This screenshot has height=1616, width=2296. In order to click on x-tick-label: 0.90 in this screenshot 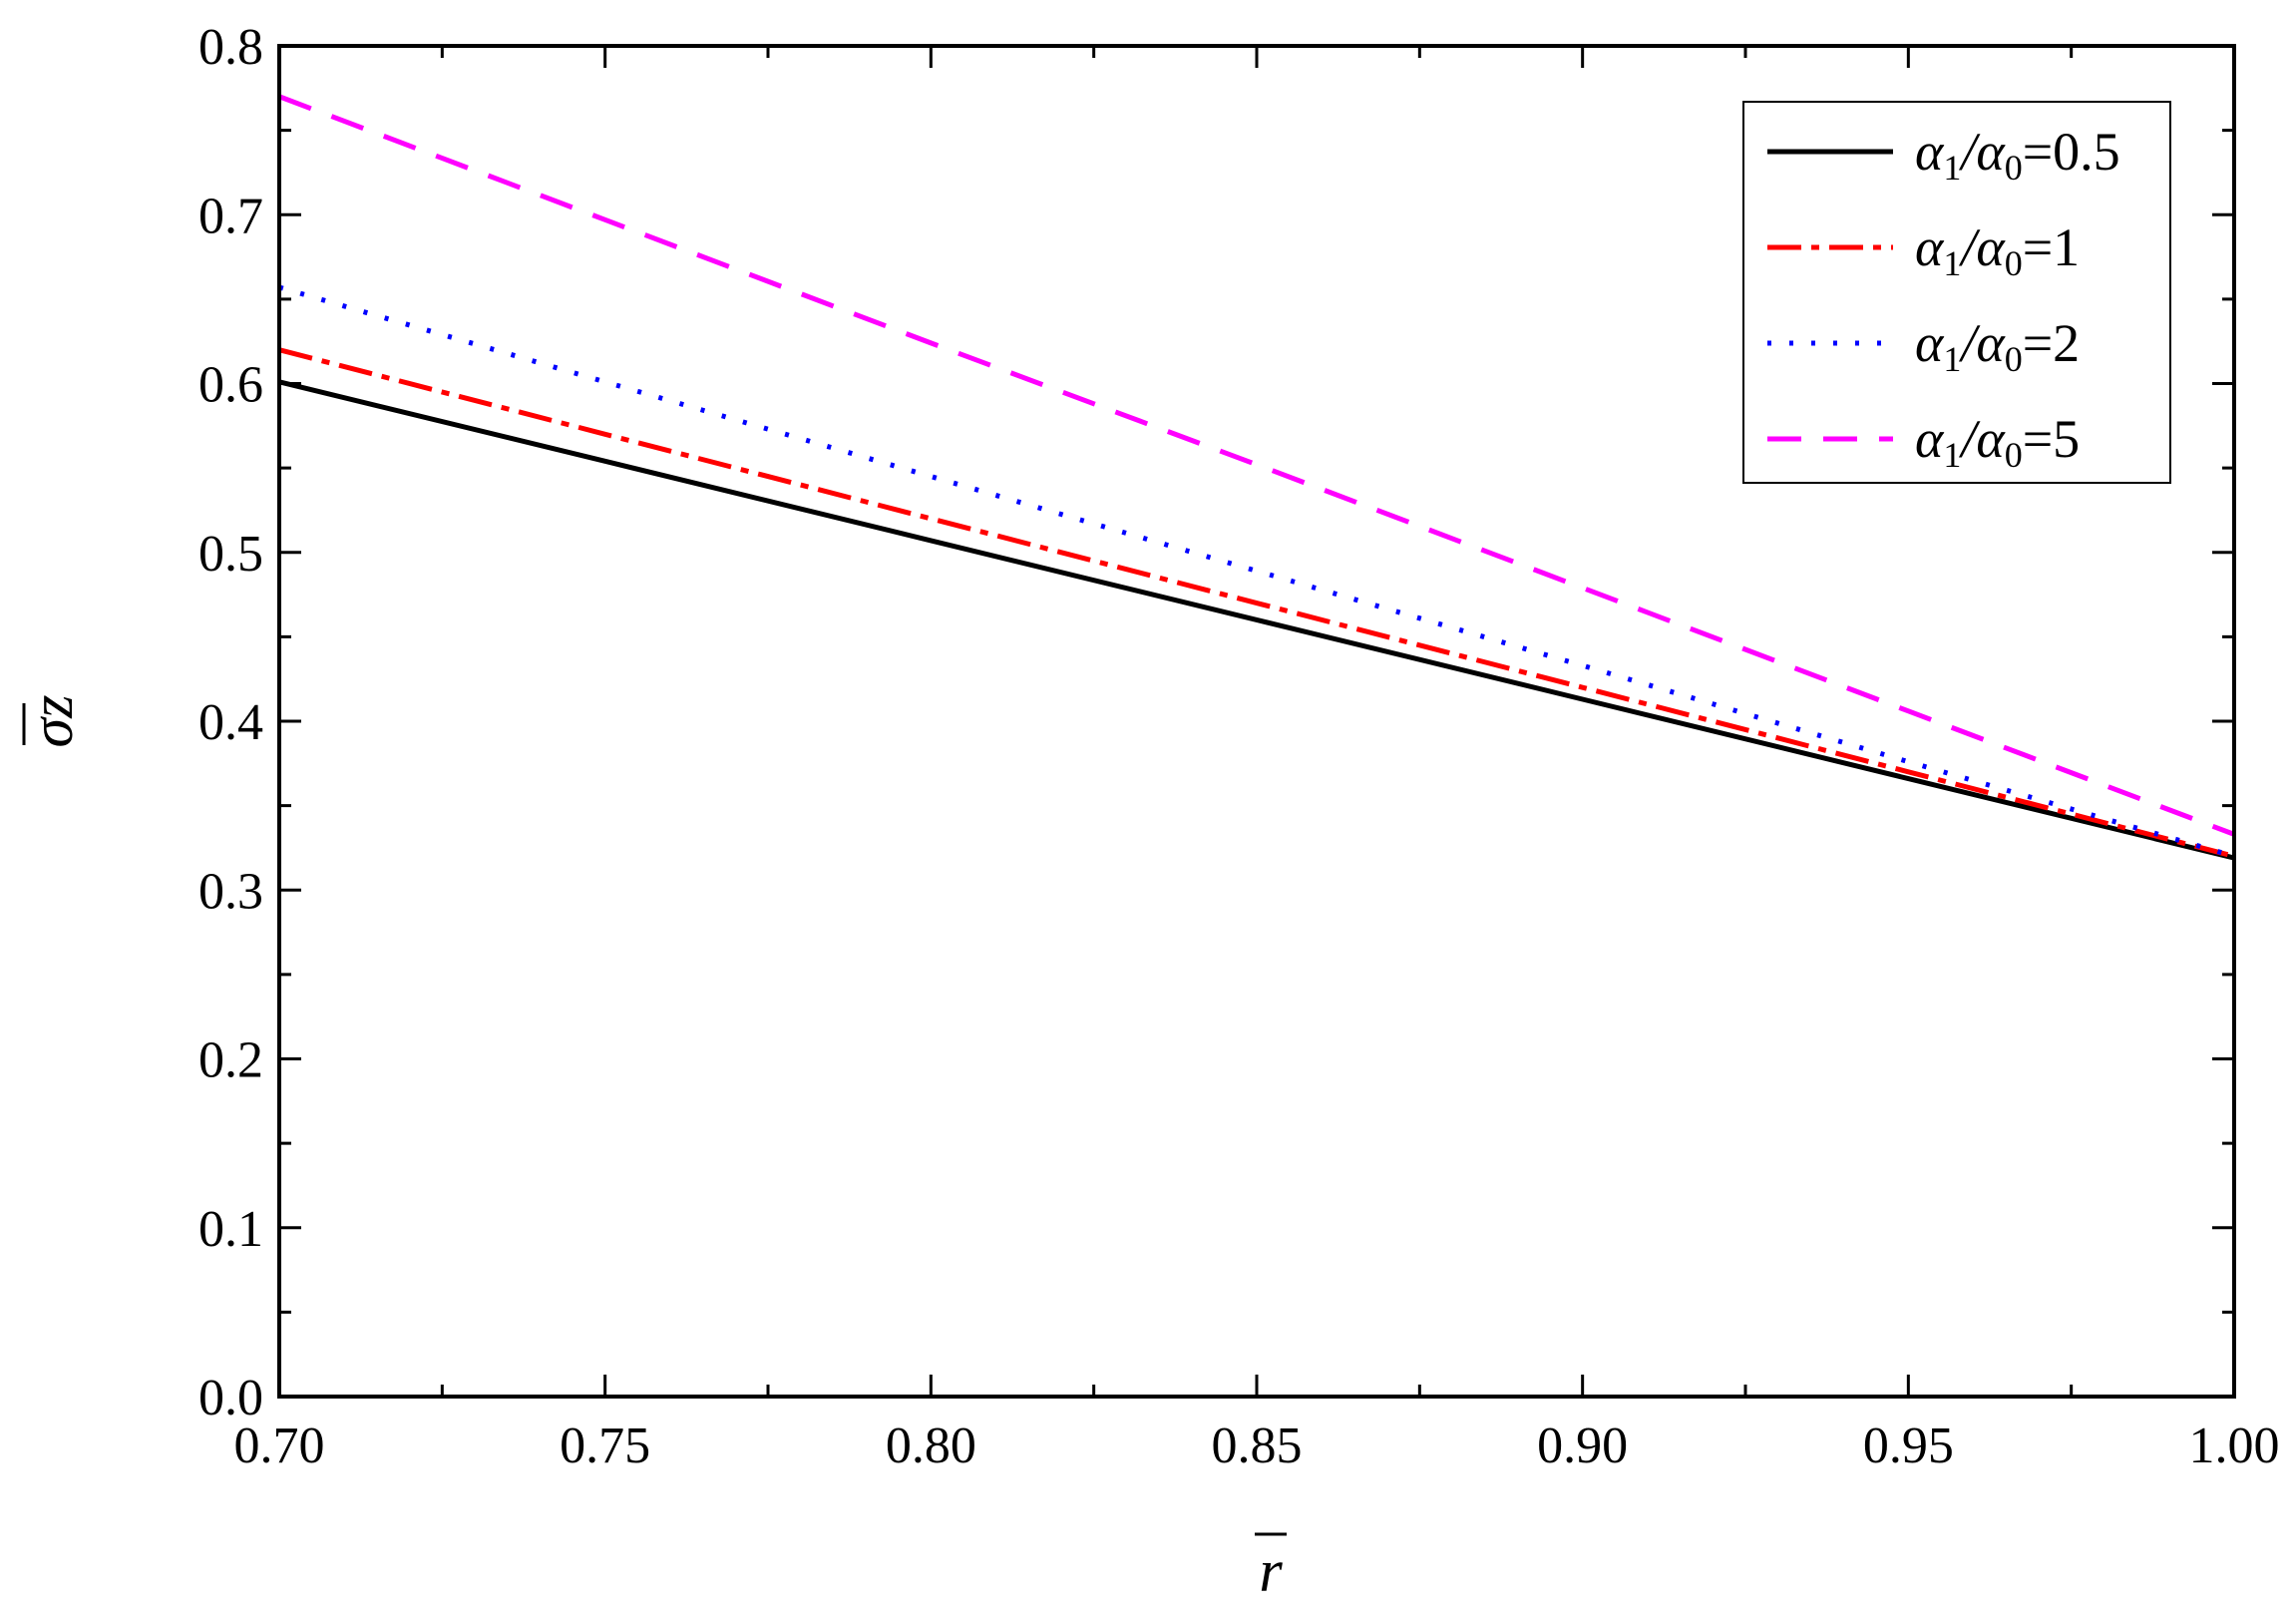, I will do `click(1583, 1445)`.